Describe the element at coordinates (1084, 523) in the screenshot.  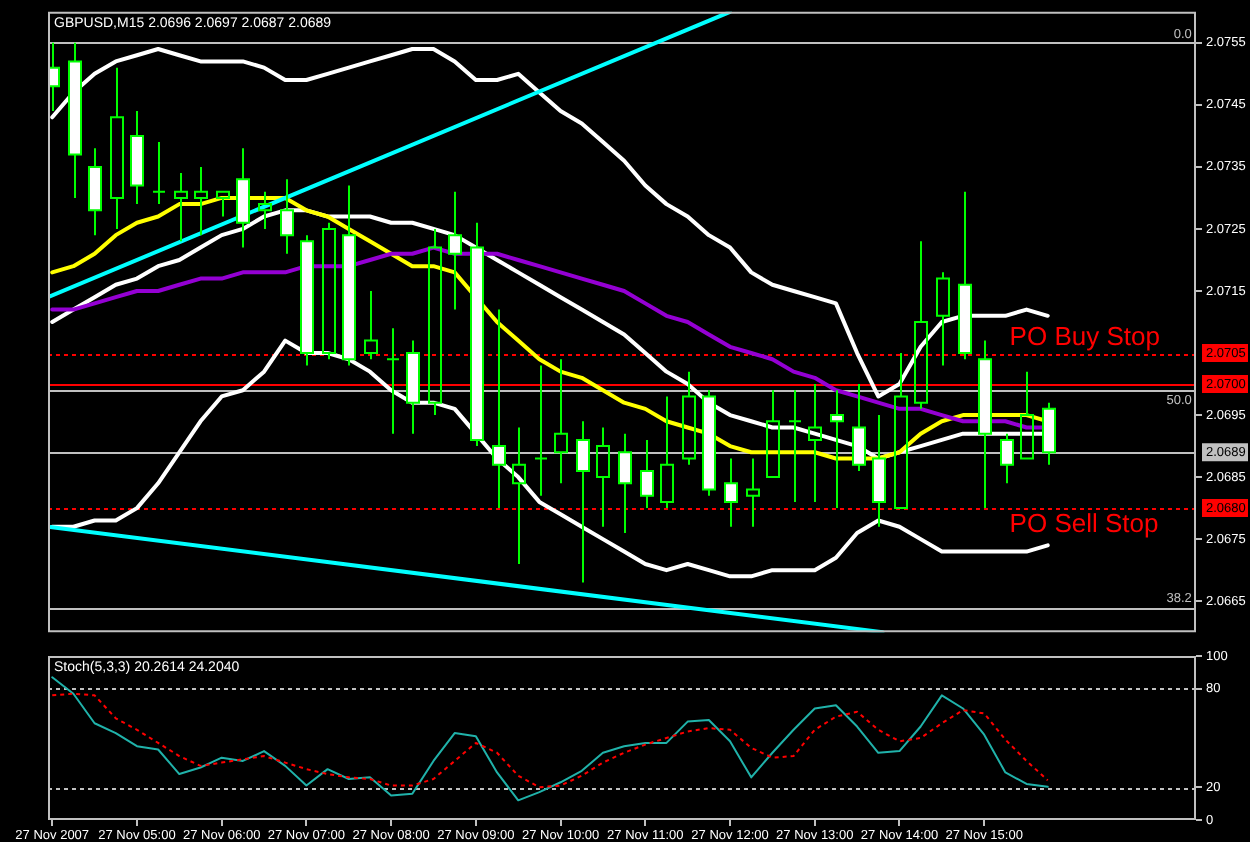
I see `annotation: PO Sell Stop` at that location.